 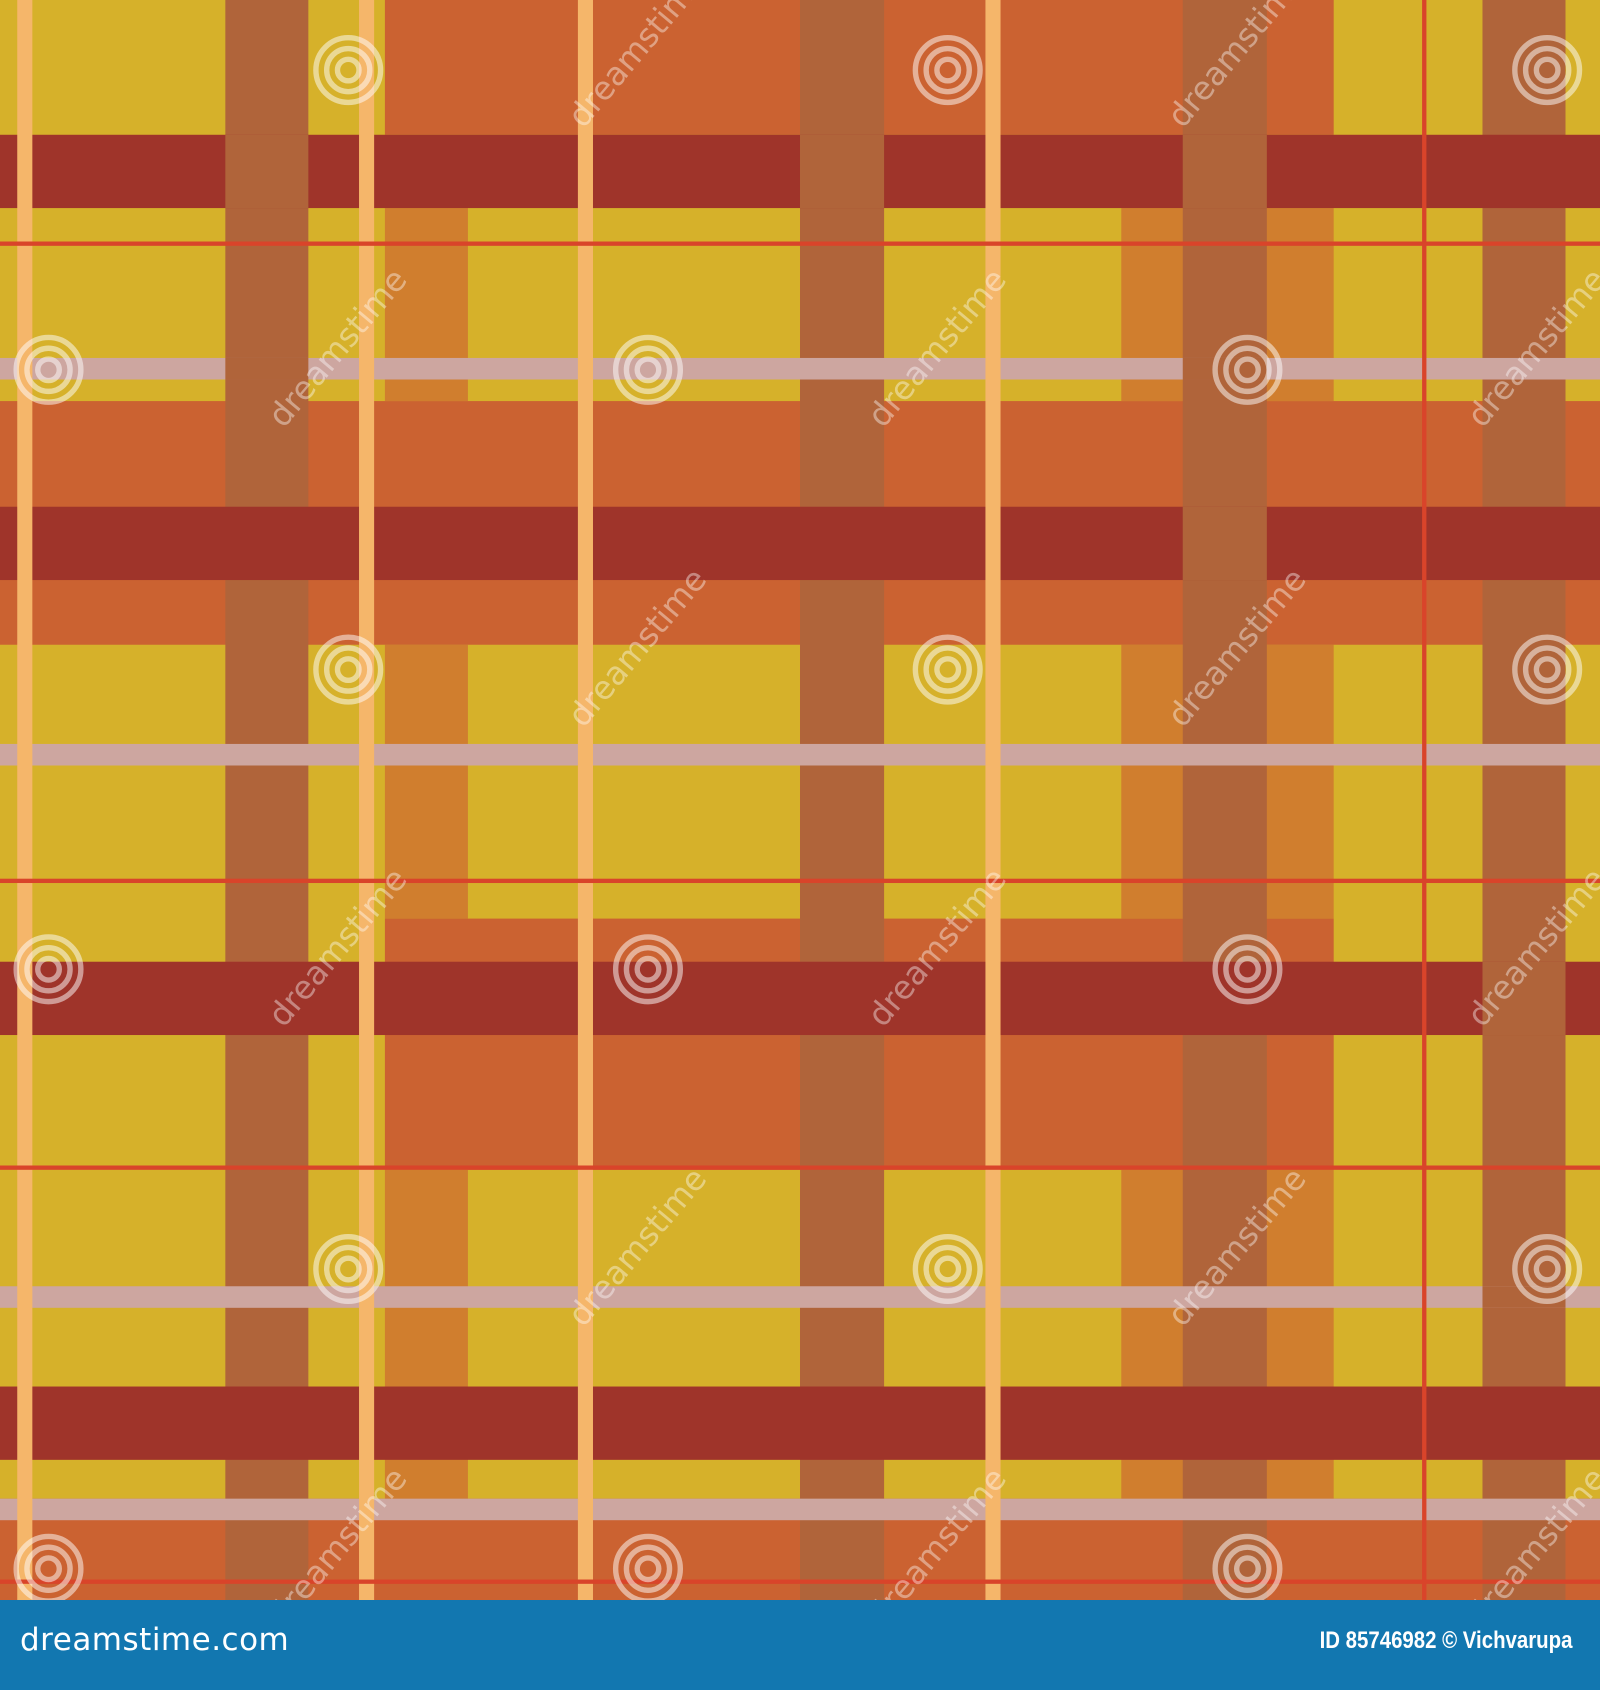 I want to click on image-credit: ID 85746982 © Vichvarupa, so click(x=1445, y=1640).